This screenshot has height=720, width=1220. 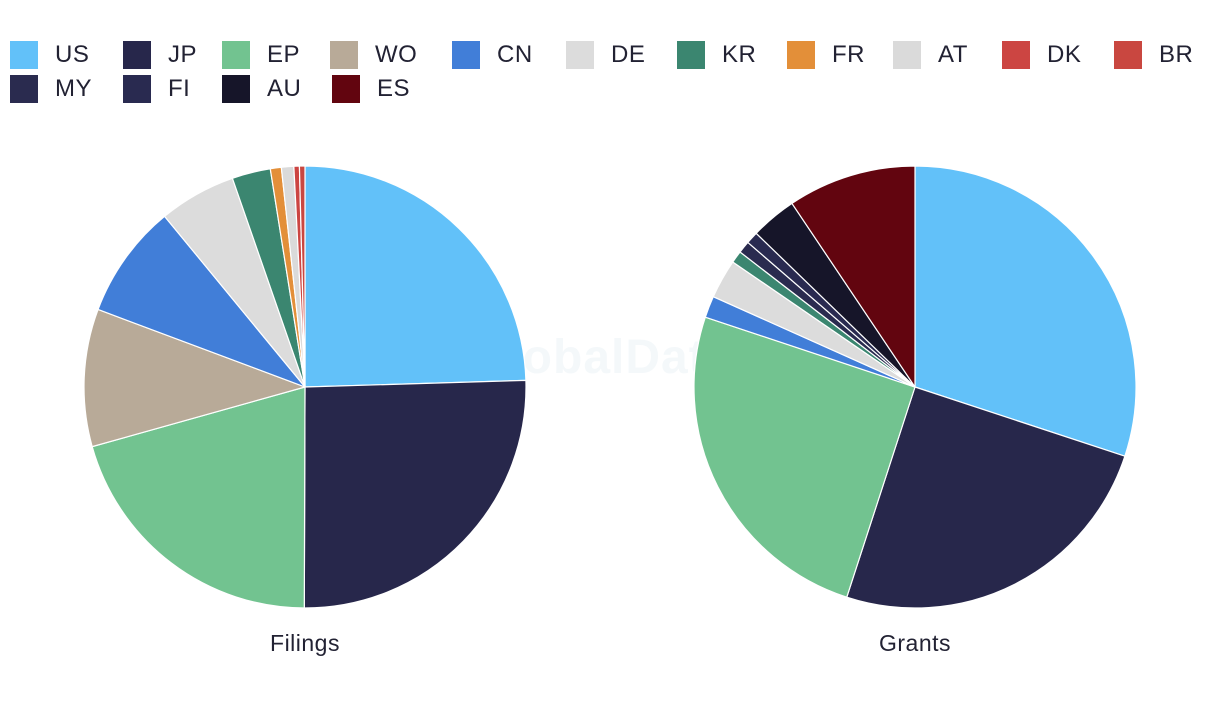 I want to click on legend-item-es: ES, so click(x=371, y=89).